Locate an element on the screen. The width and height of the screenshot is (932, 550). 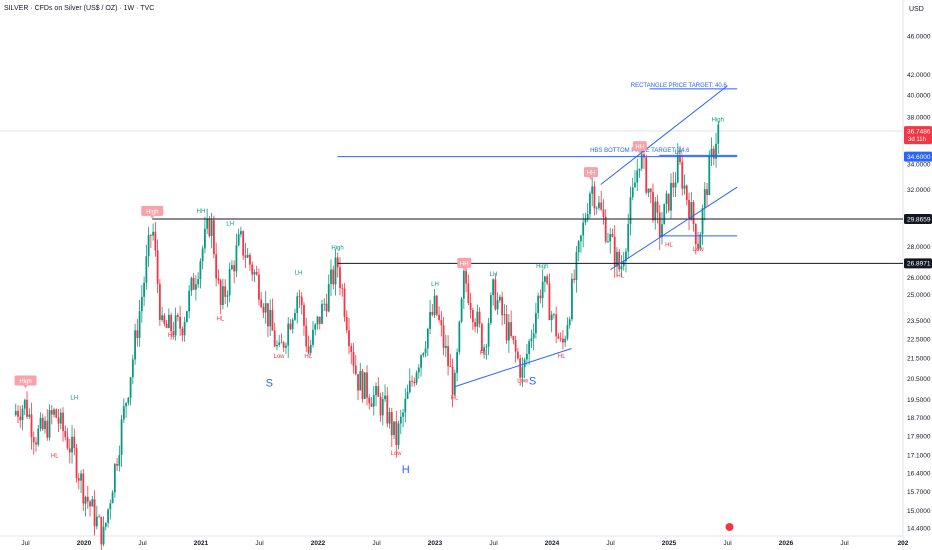
event-flag-icon is located at coordinates (729, 527).